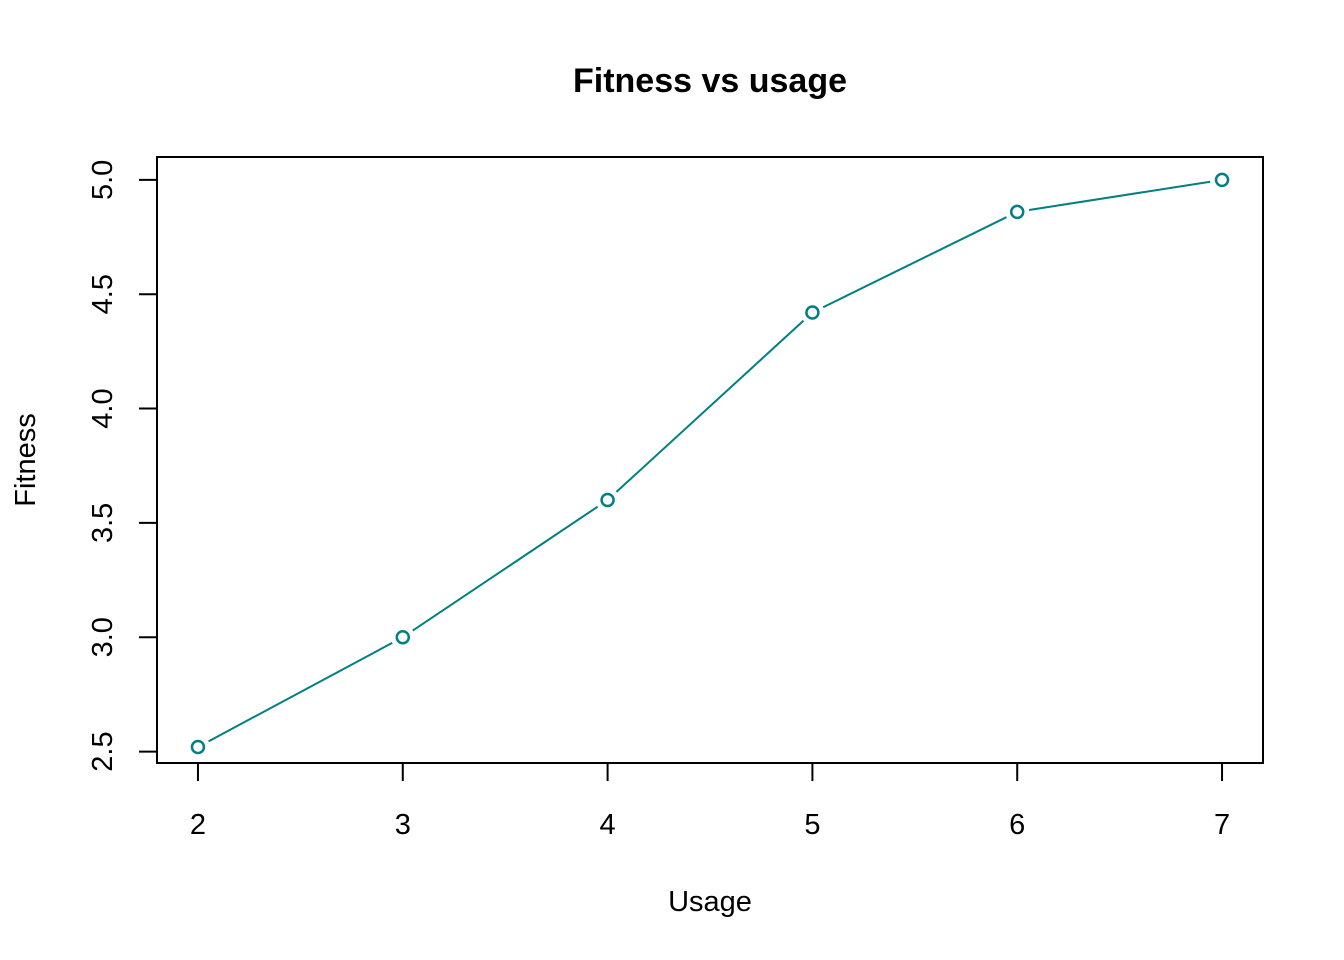 The width and height of the screenshot is (1344, 960). Describe the element at coordinates (103, 180) in the screenshot. I see `y-tick-label: 5.0` at that location.